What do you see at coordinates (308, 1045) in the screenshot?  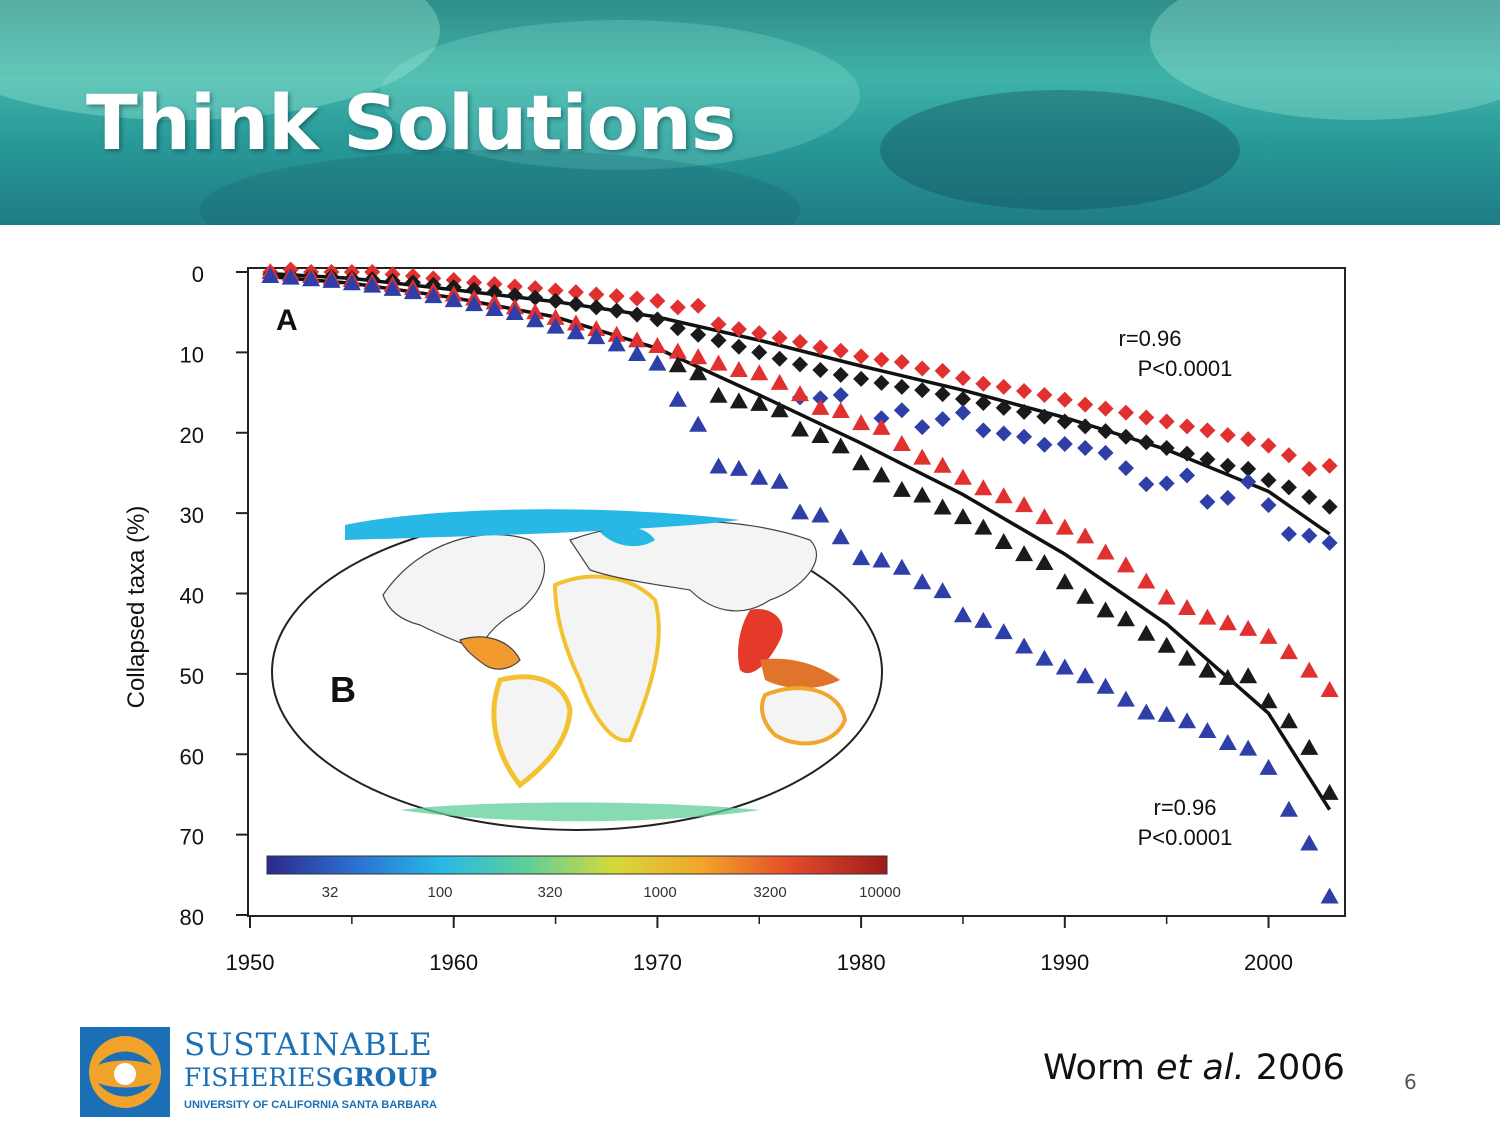 I see `logo-line-1: SUSTAINABLE` at bounding box center [308, 1045].